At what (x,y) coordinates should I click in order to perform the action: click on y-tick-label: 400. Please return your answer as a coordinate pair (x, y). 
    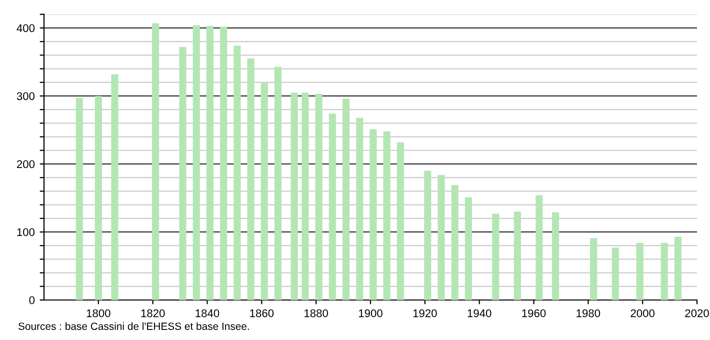
    Looking at the image, I should click on (25, 28).